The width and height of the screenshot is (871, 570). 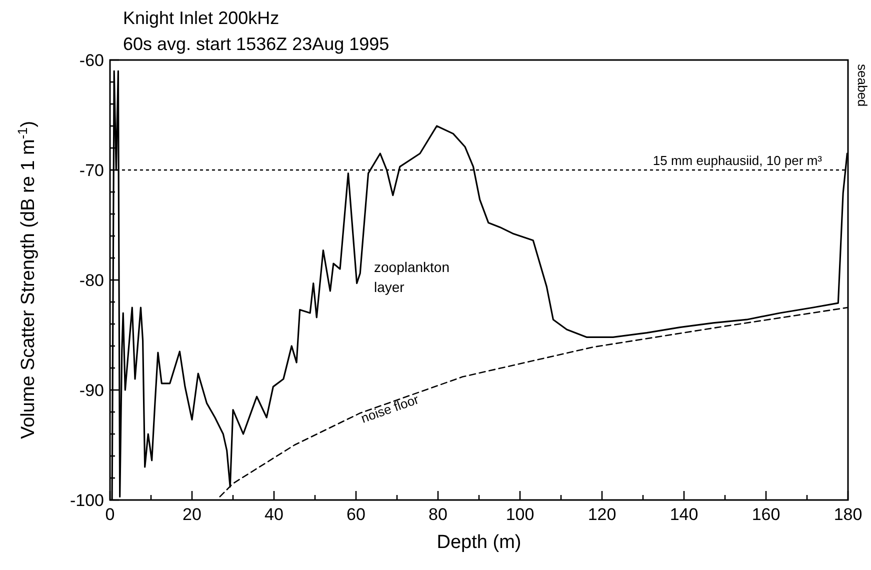 I want to click on x-tick-label: 40, so click(x=274, y=514).